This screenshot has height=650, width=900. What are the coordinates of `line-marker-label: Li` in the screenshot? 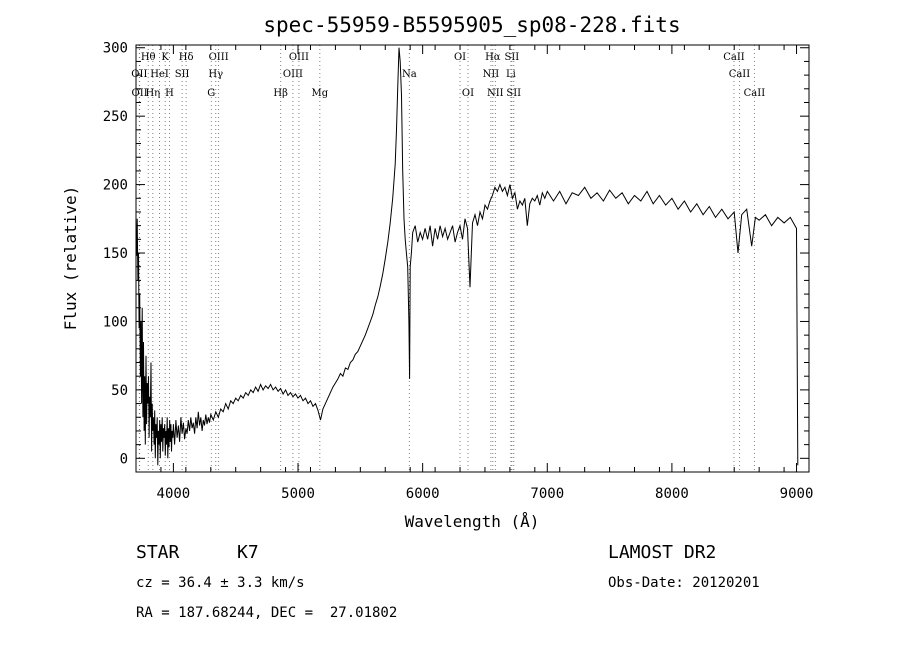 It's located at (511, 74).